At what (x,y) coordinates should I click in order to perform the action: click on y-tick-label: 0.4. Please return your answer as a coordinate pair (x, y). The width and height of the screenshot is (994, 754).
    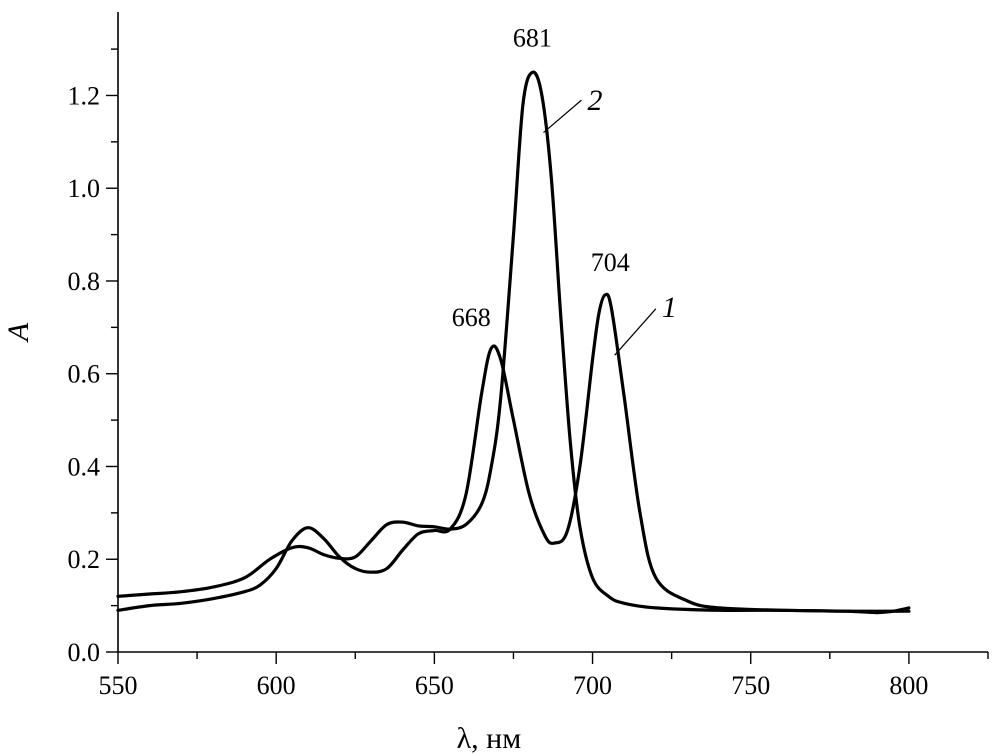
    Looking at the image, I should click on (84, 466).